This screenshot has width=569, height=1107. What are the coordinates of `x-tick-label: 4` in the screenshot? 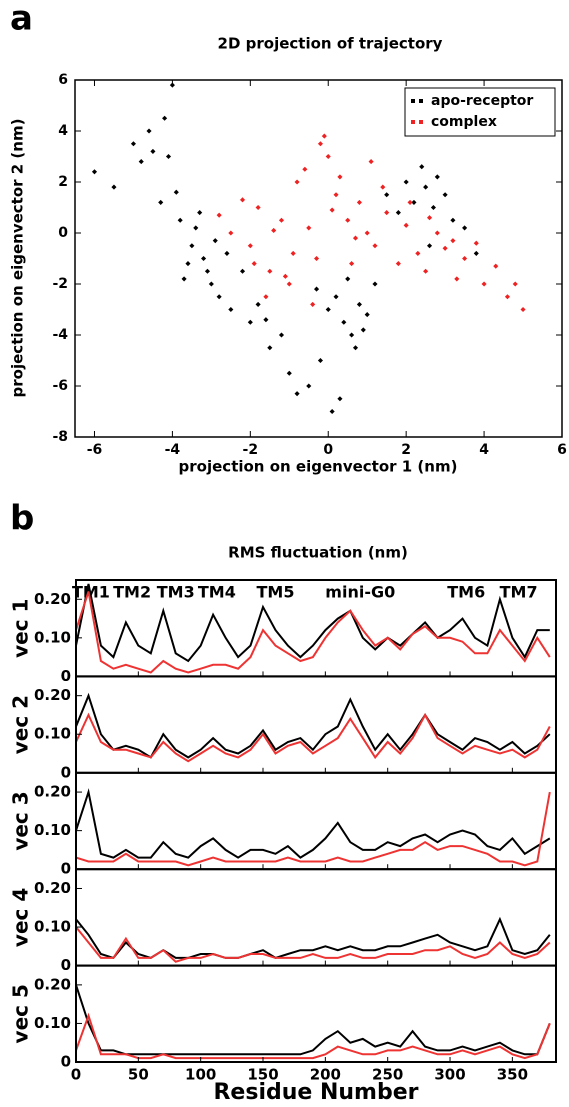 It's located at (484, 450).